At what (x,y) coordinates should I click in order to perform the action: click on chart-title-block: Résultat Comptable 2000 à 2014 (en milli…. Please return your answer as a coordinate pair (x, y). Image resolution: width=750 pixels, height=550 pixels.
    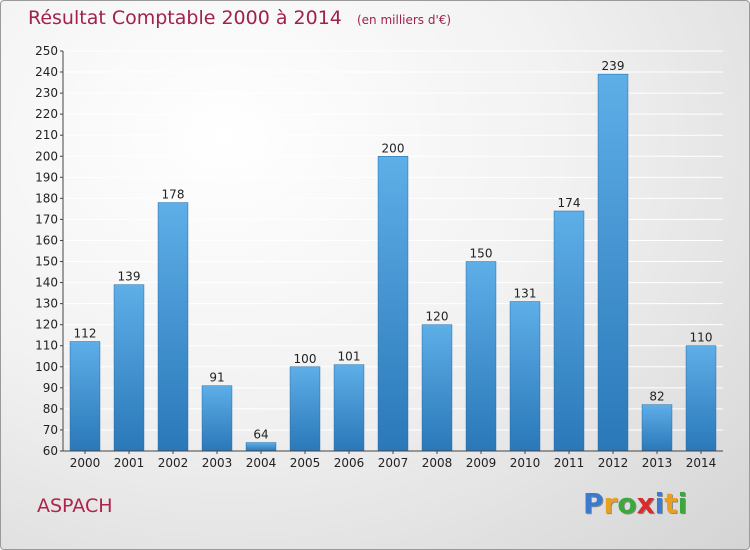
    Looking at the image, I should click on (239, 18).